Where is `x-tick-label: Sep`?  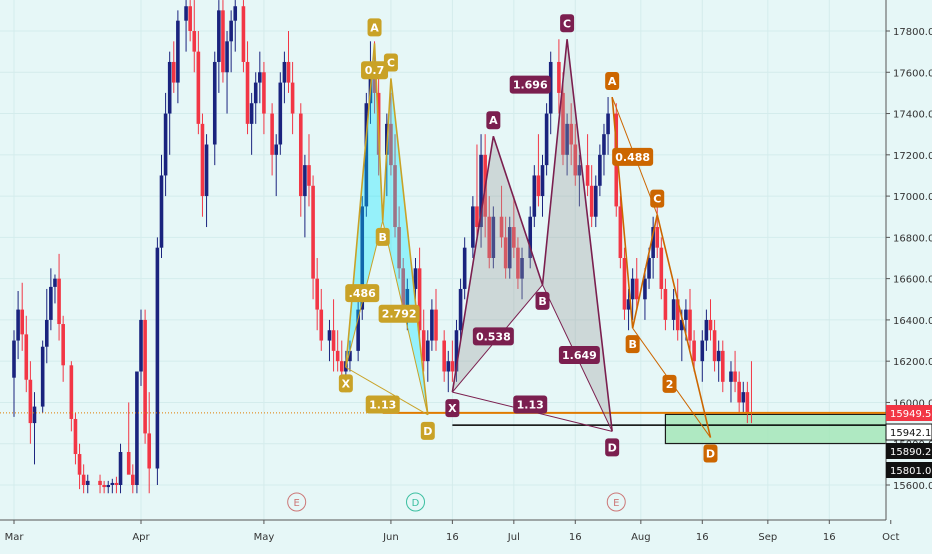 x-tick-label: Sep is located at coordinates (767, 537).